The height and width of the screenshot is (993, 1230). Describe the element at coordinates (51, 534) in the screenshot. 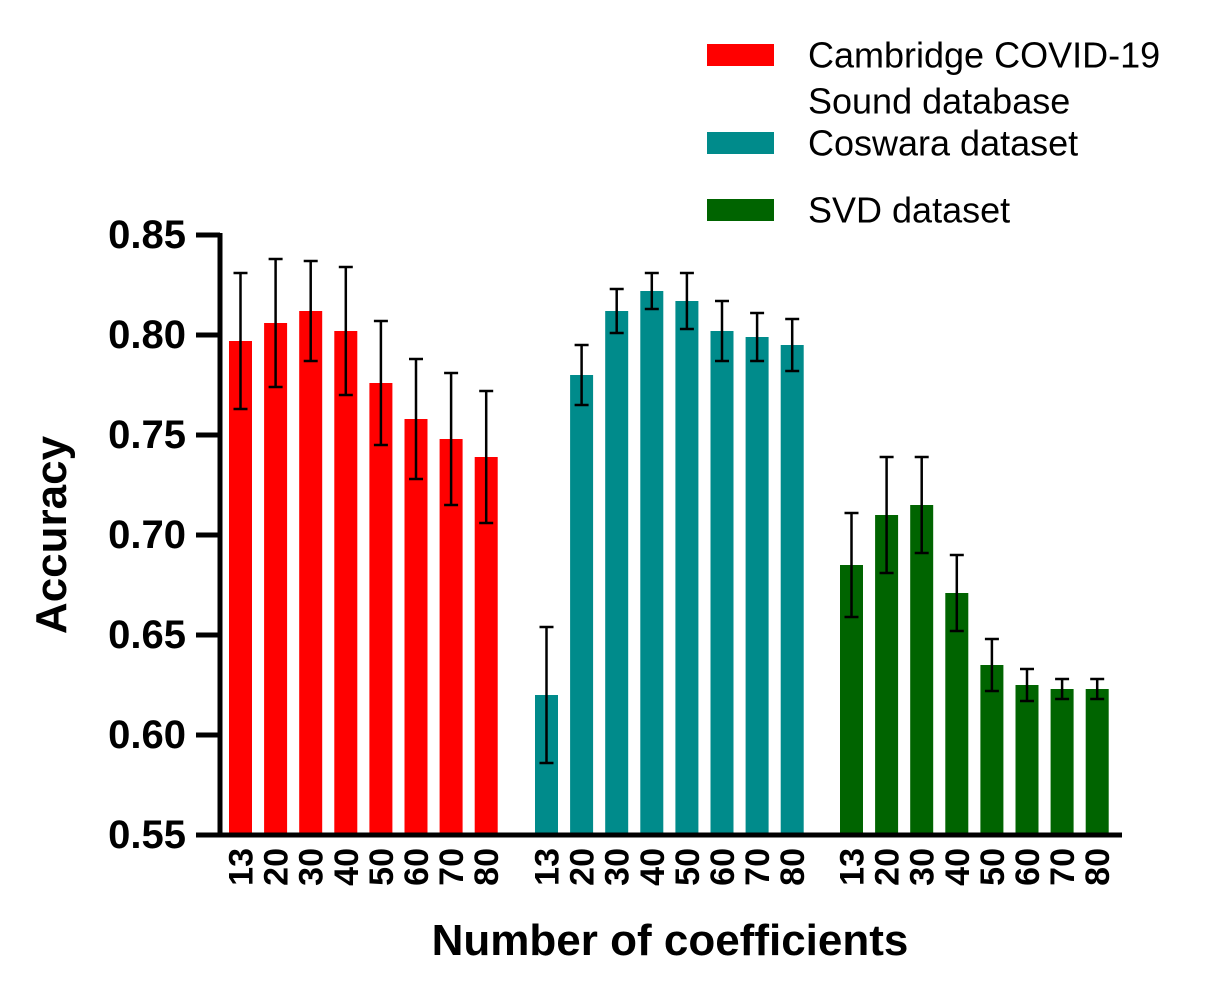

I see `y-axis-title: Accuracy` at that location.